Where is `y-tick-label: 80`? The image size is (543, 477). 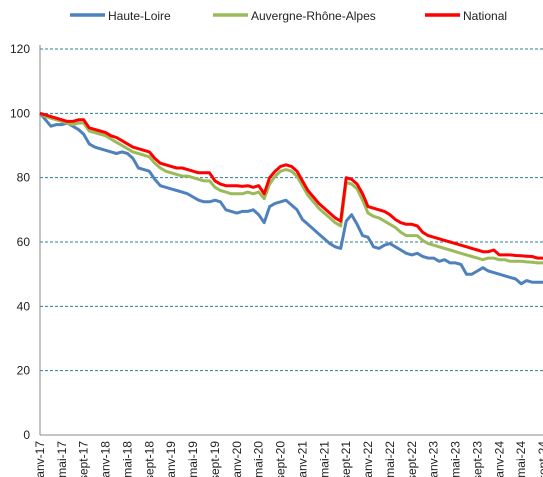 y-tick-label: 80 is located at coordinates (24, 178).